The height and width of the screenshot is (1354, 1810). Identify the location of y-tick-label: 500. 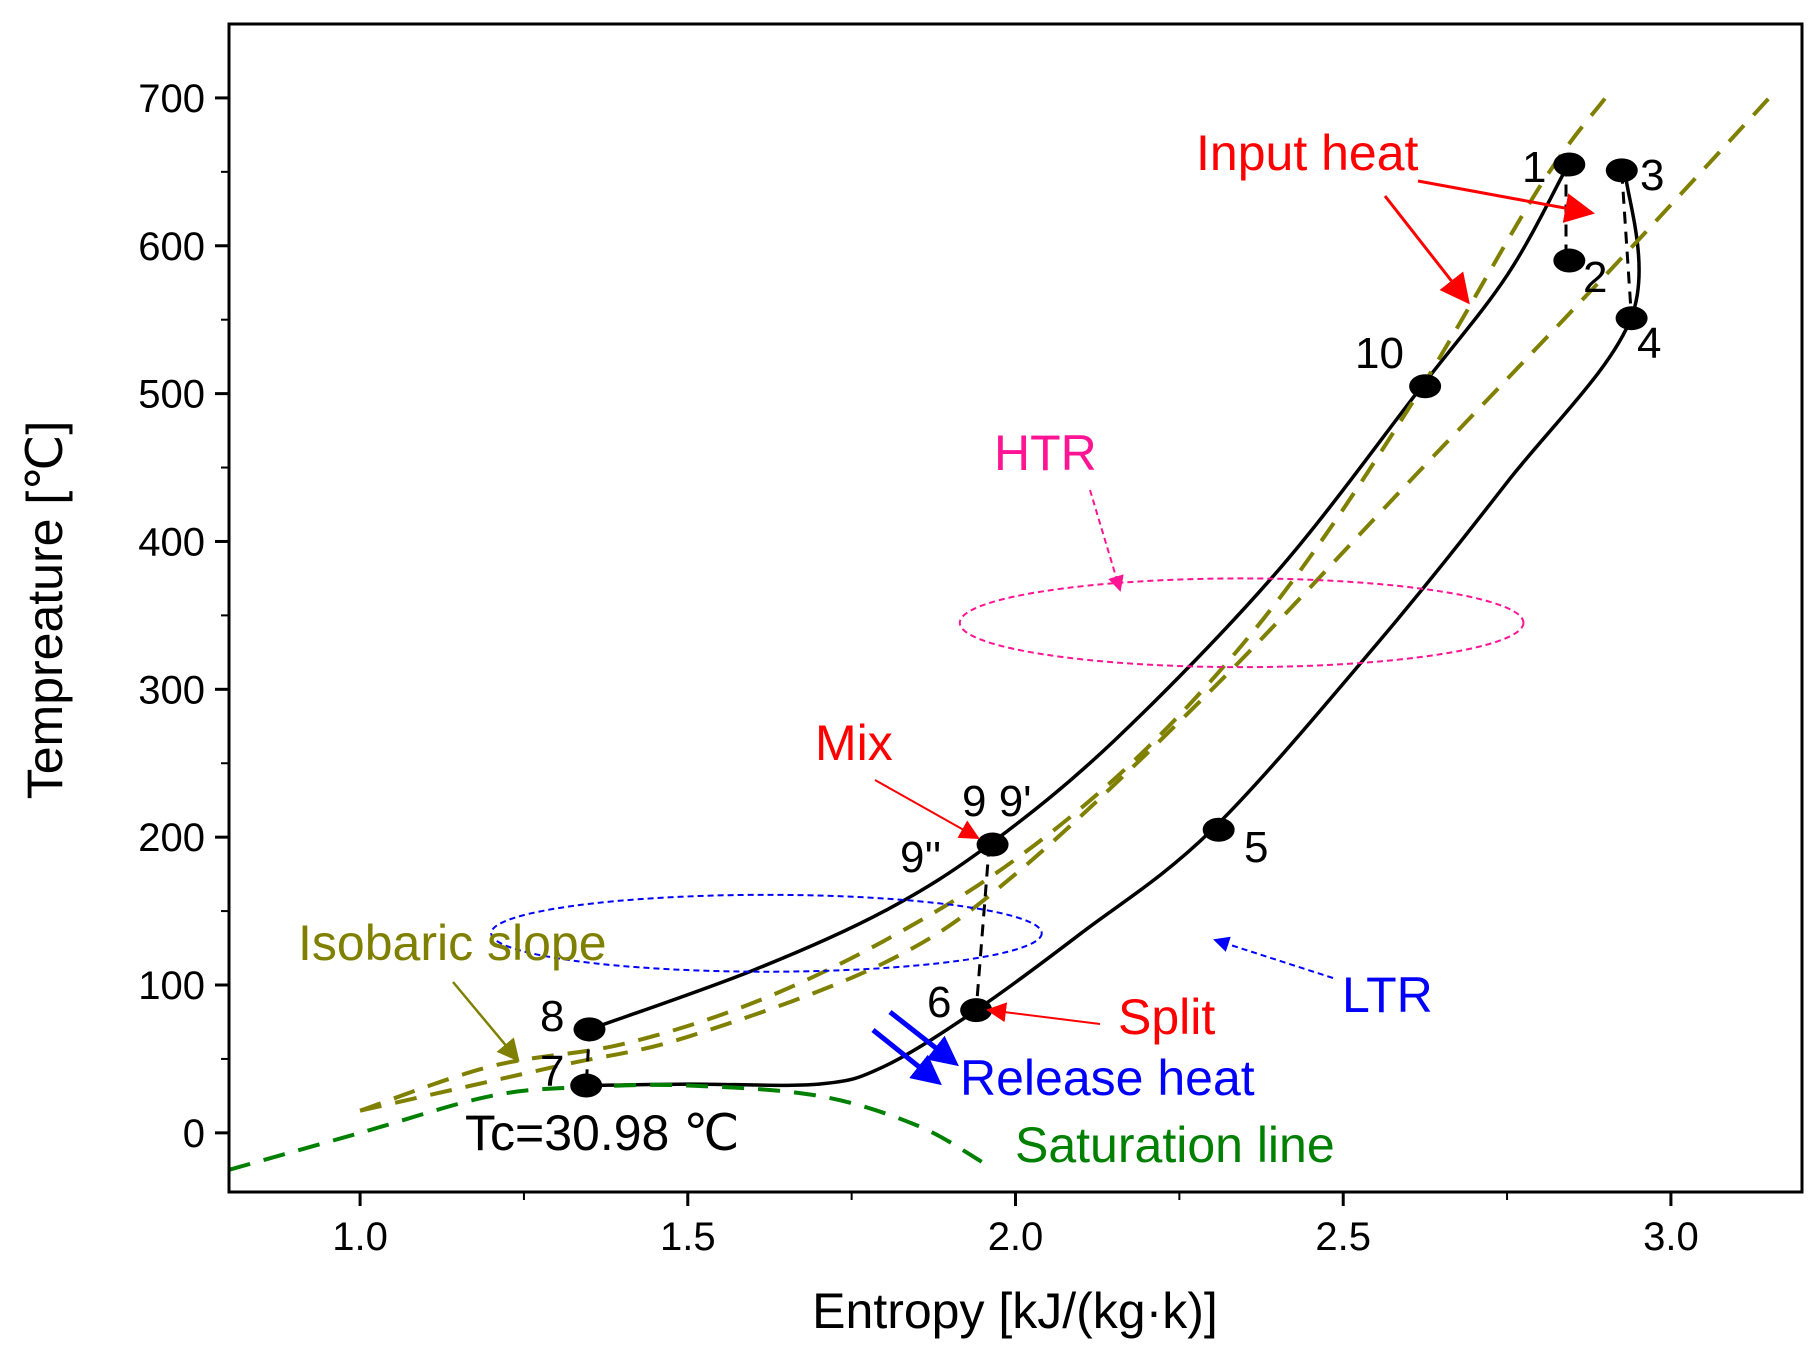
(171, 395).